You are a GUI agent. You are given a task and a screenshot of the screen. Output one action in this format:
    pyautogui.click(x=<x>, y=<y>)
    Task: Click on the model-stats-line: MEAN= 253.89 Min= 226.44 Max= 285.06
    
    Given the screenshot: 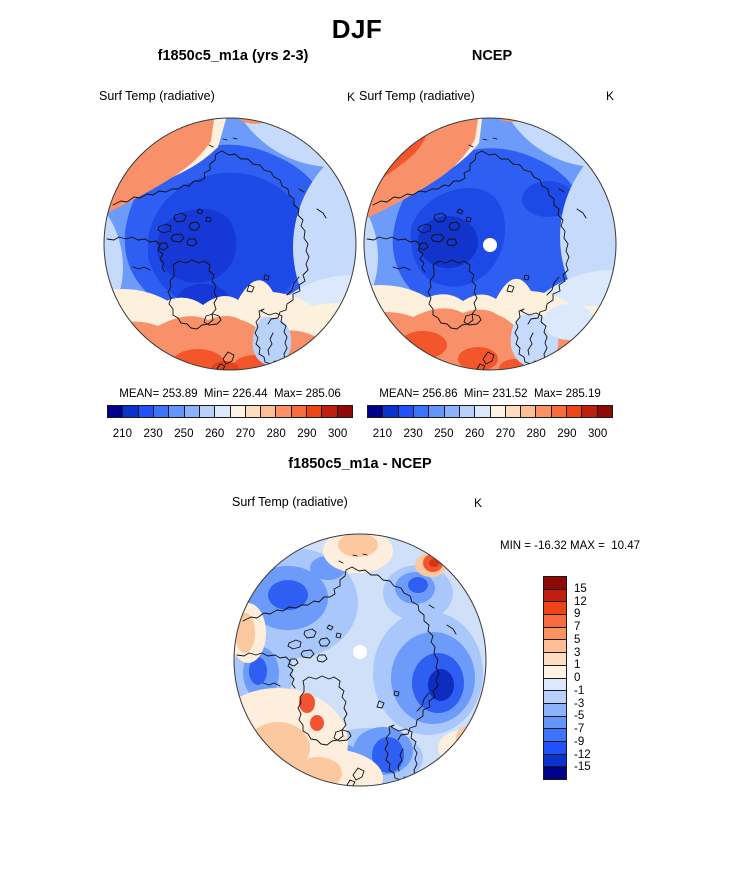 What is the action you would take?
    pyautogui.click(x=230, y=394)
    